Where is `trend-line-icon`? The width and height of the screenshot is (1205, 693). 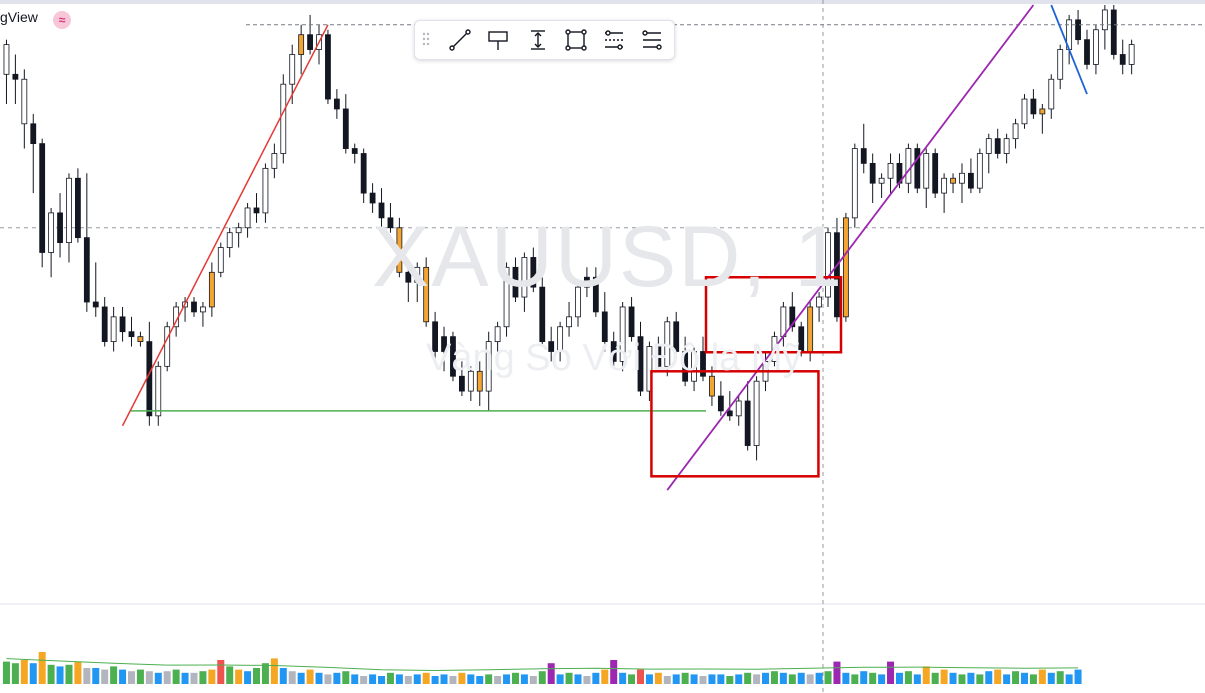 trend-line-icon is located at coordinates (460, 40).